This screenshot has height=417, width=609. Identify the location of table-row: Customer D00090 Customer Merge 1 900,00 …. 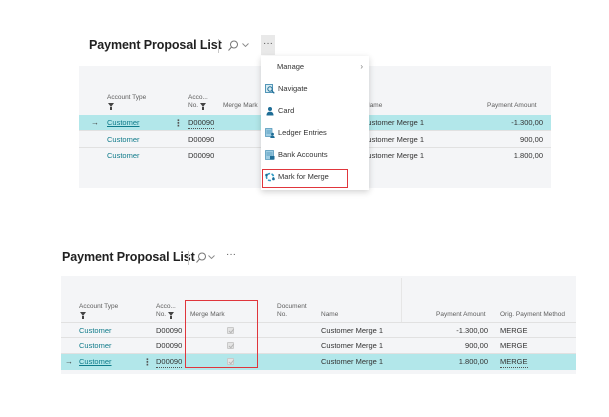
(318, 346).